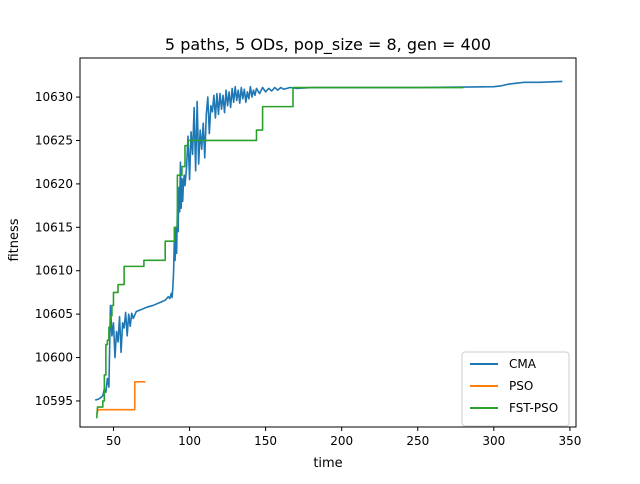  What do you see at coordinates (493, 441) in the screenshot?
I see `x-tick-label: 300` at bounding box center [493, 441].